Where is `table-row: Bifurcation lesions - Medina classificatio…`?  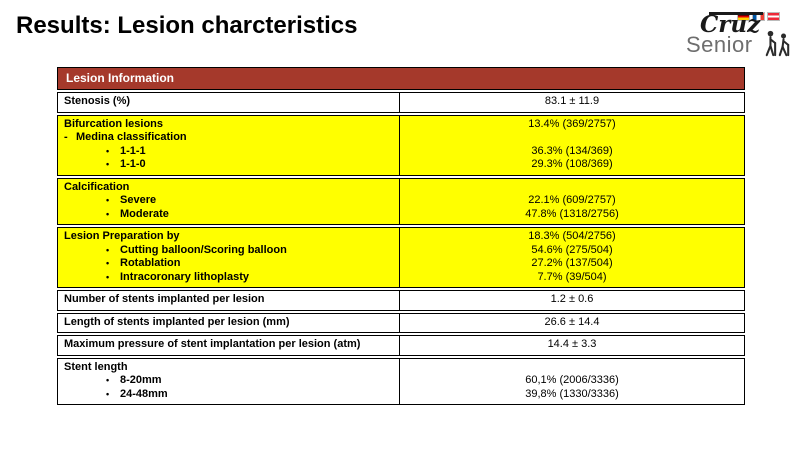
table-row: Bifurcation lesions - Medina classificatio… is located at coordinates (401, 145).